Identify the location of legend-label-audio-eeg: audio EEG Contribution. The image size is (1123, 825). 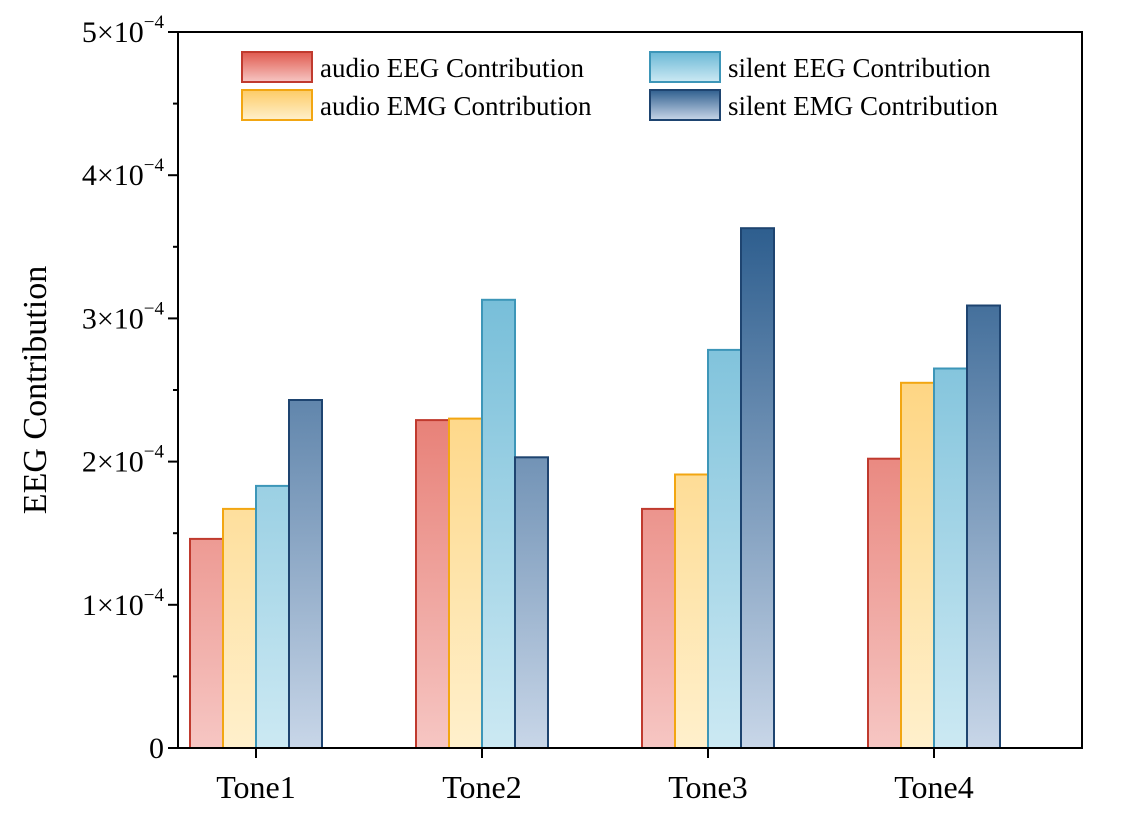
(452, 68).